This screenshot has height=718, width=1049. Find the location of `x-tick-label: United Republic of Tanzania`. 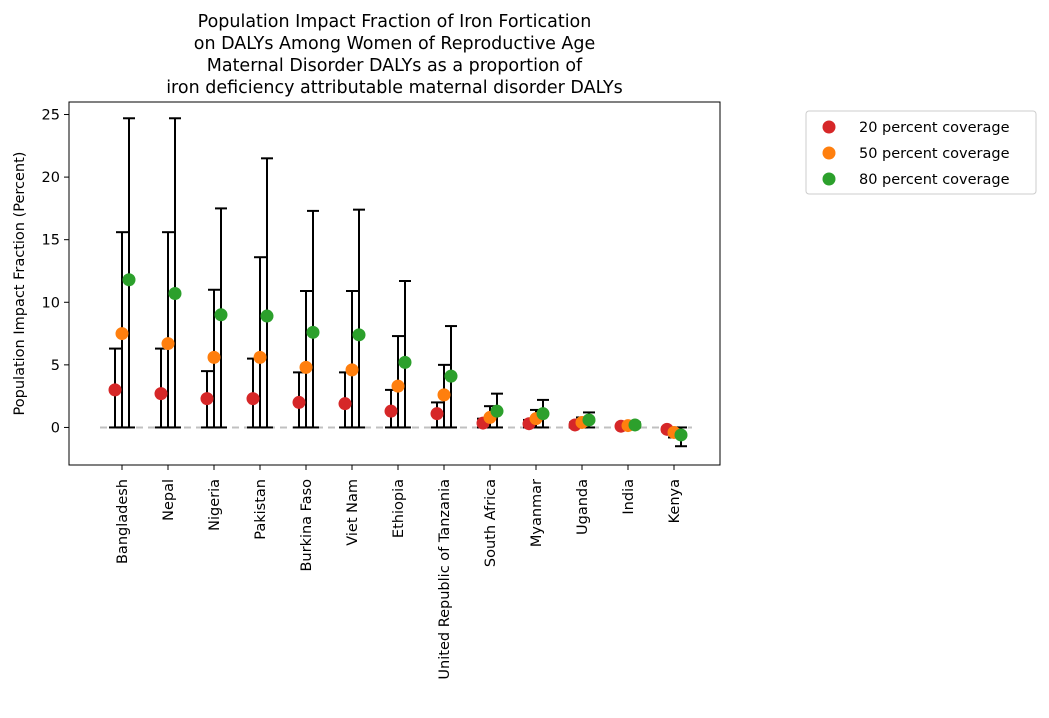

x-tick-label: United Republic of Tanzania is located at coordinates (445, 579).